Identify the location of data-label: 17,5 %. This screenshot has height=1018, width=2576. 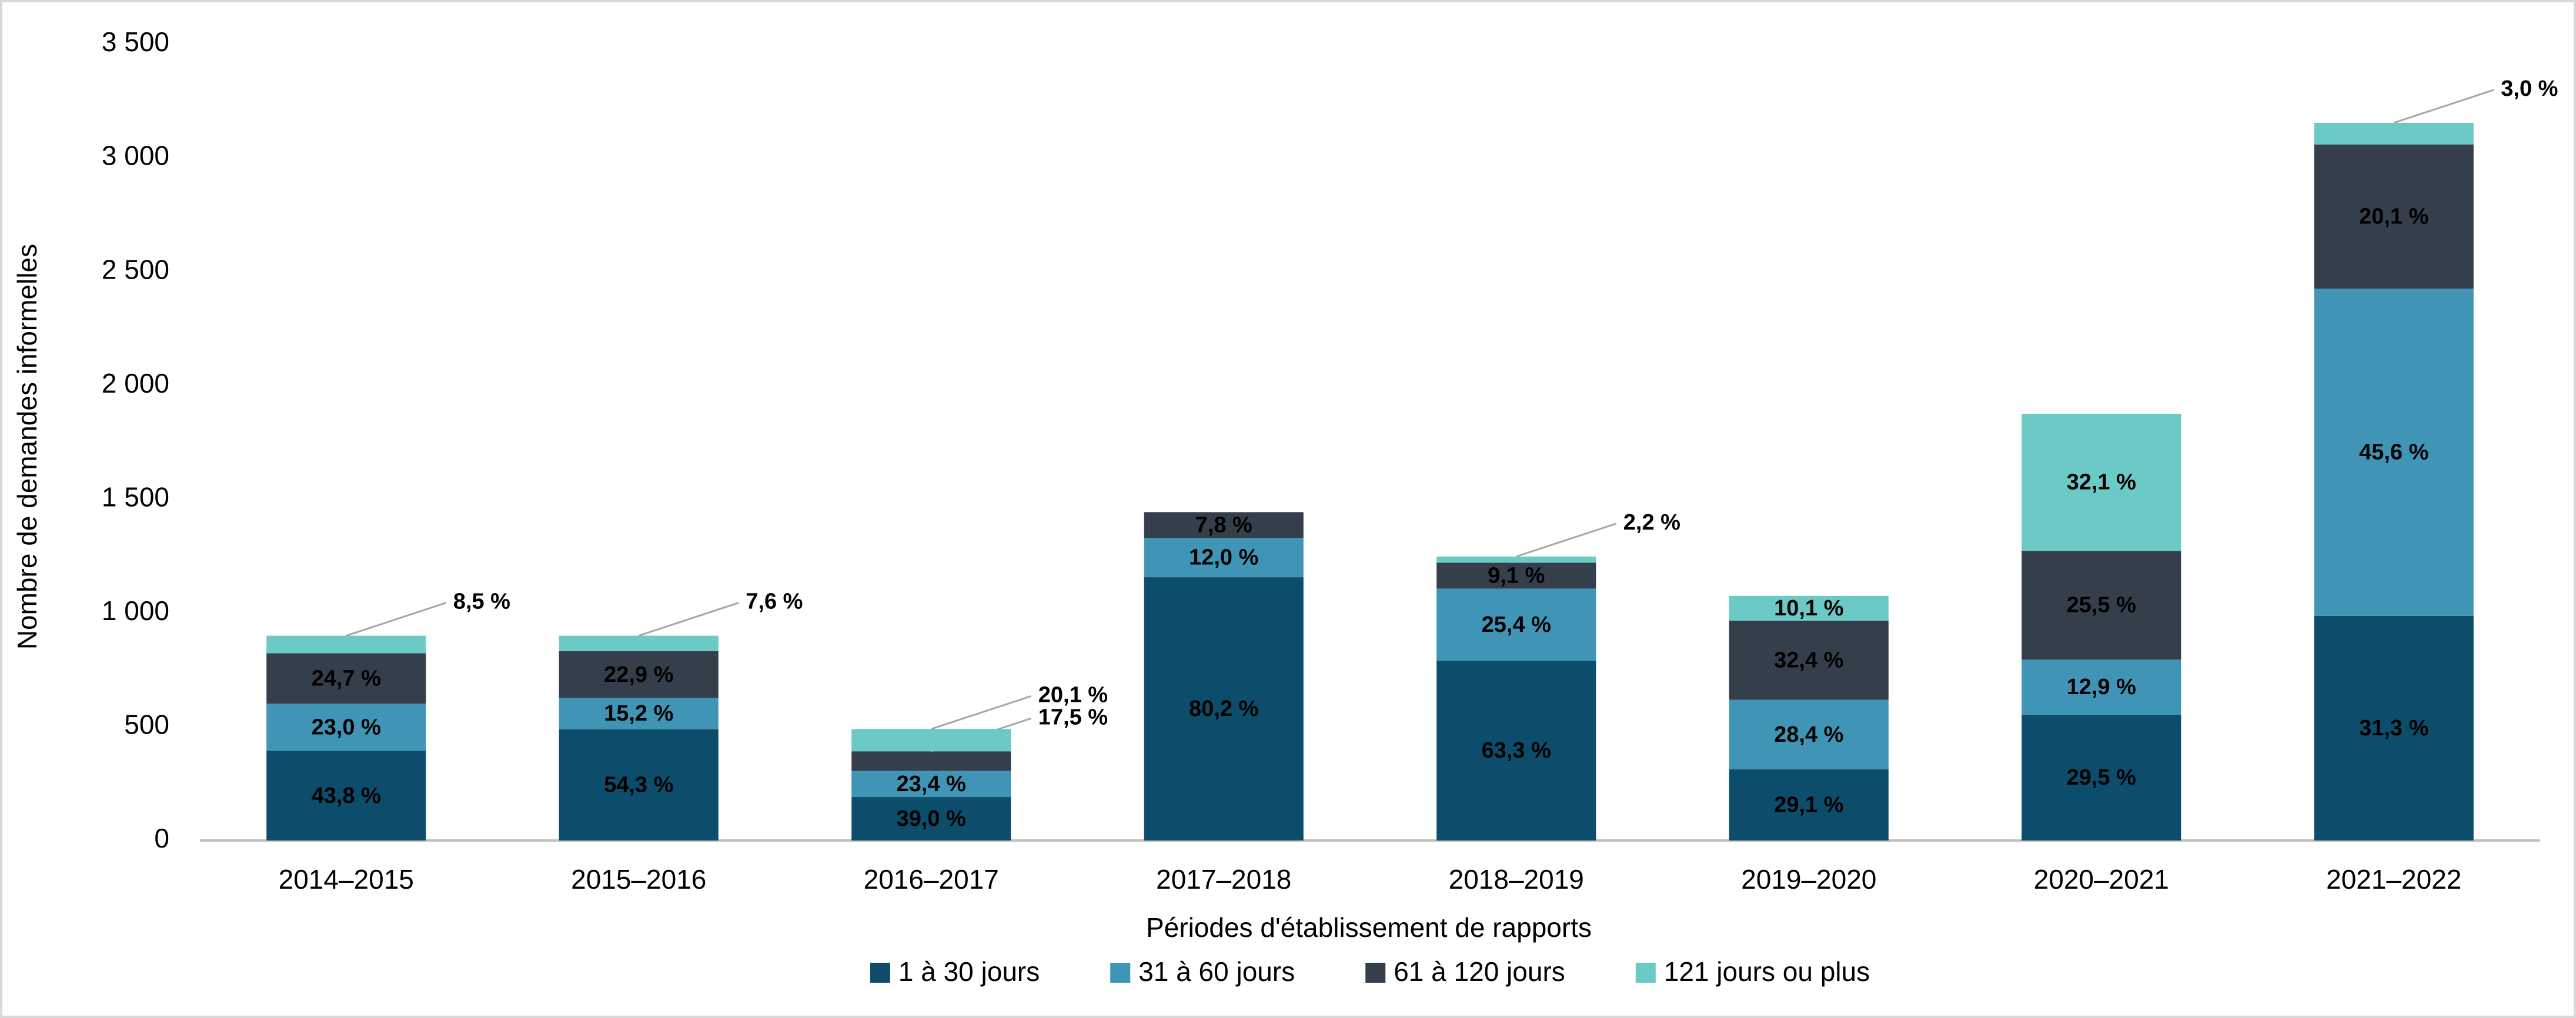
(1073, 717).